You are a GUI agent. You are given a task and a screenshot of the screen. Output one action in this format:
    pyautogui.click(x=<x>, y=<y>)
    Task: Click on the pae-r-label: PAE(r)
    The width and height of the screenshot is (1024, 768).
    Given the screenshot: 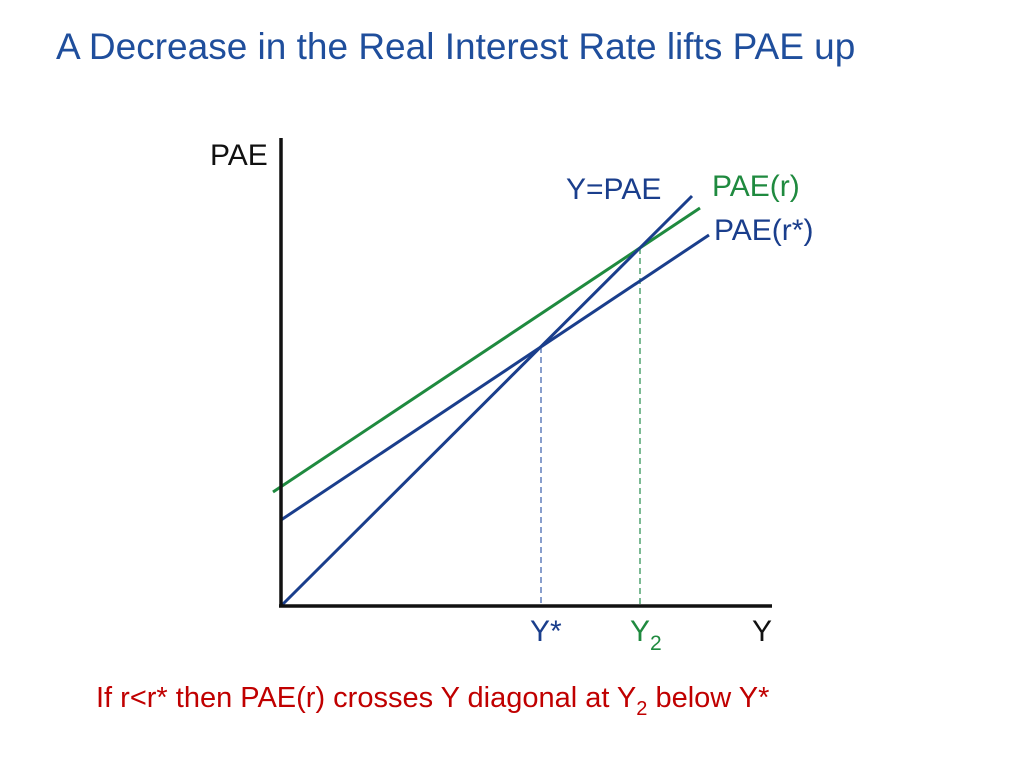 What is the action you would take?
    pyautogui.click(x=756, y=186)
    